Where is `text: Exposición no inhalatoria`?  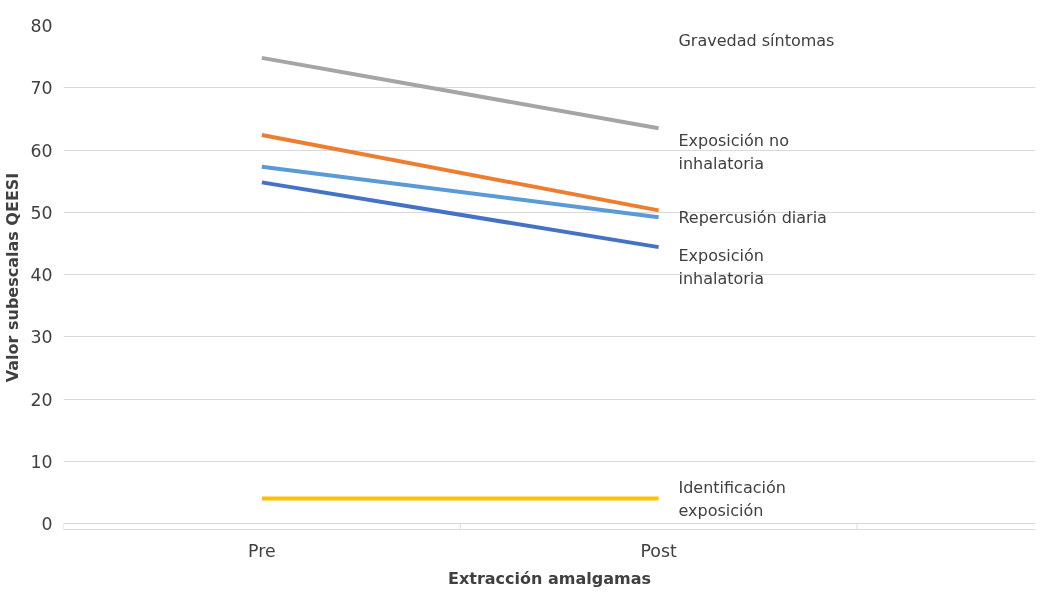
text: Exposición no inhalatoria is located at coordinates (733, 152).